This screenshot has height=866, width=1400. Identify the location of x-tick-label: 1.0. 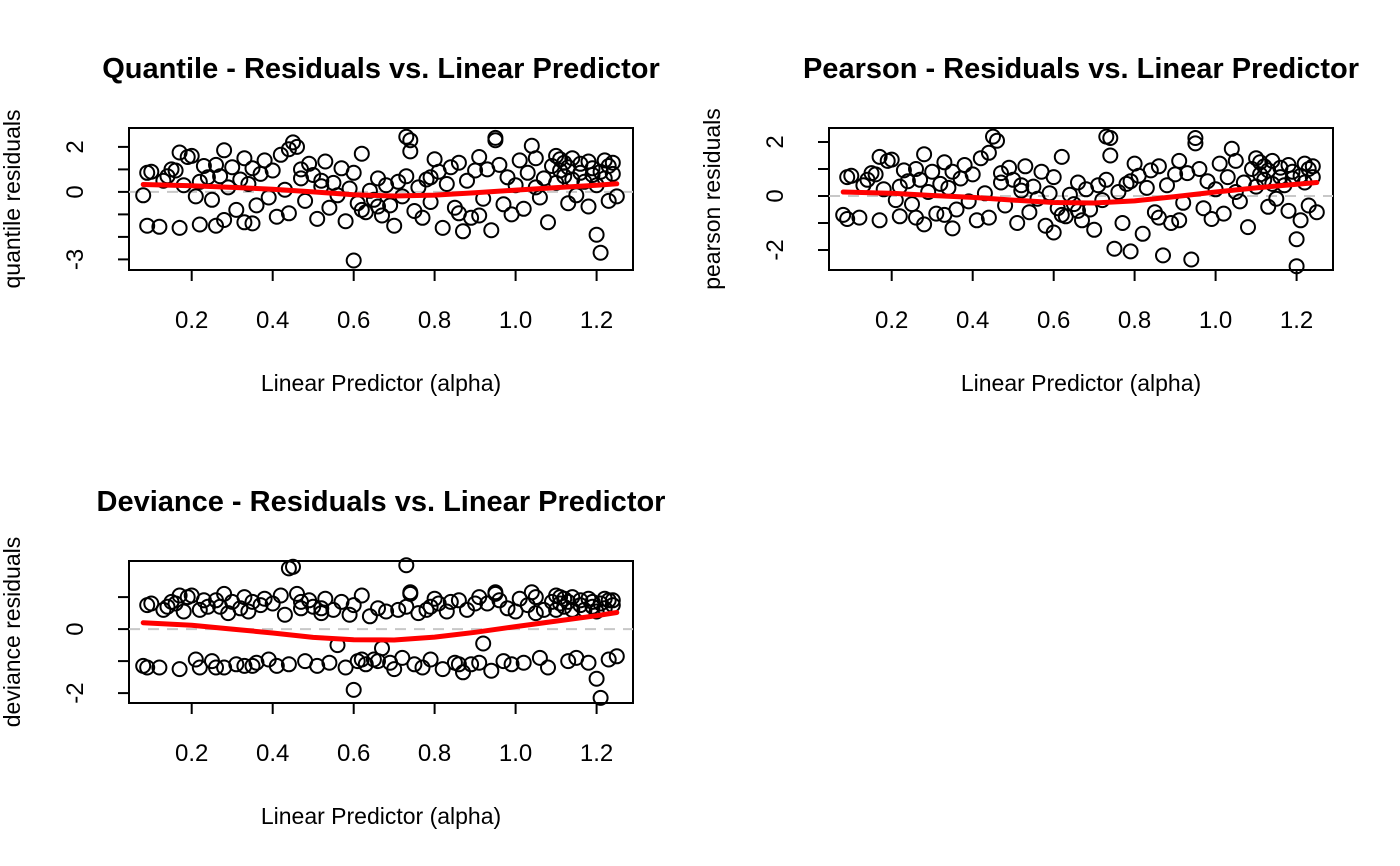
(515, 753).